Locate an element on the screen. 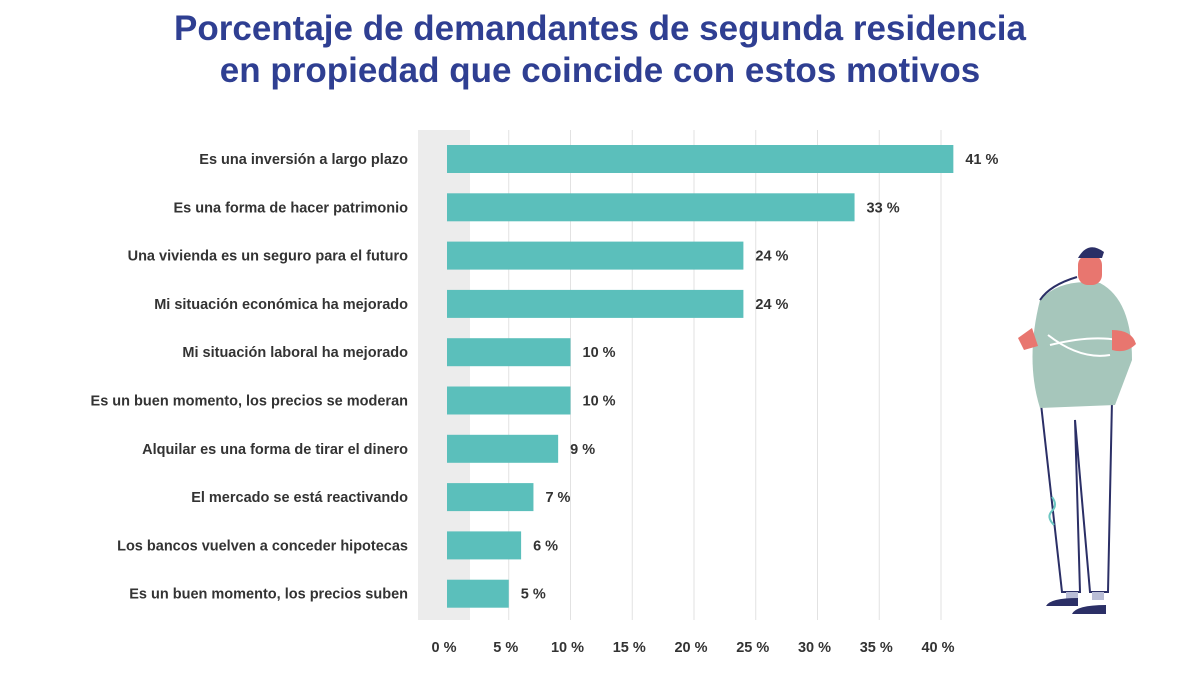 The width and height of the screenshot is (1200, 675). value-label: 5 % is located at coordinates (533, 595).